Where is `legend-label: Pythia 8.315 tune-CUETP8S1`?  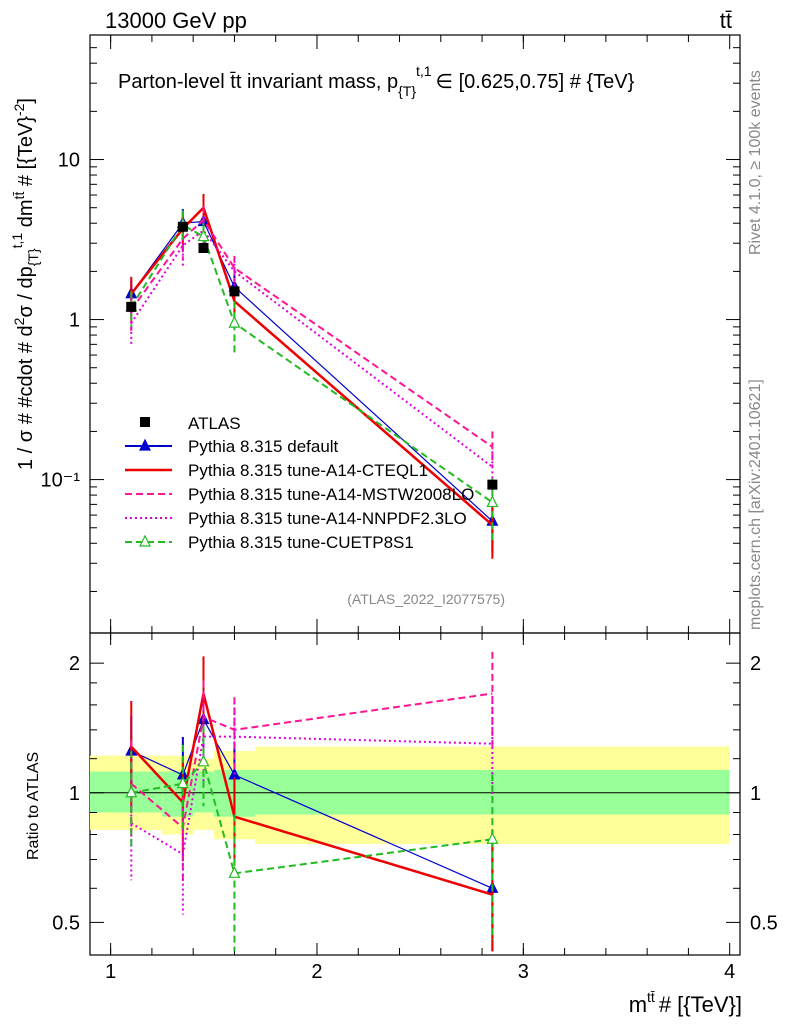
legend-label: Pythia 8.315 tune-CUETP8S1 is located at coordinates (301, 542).